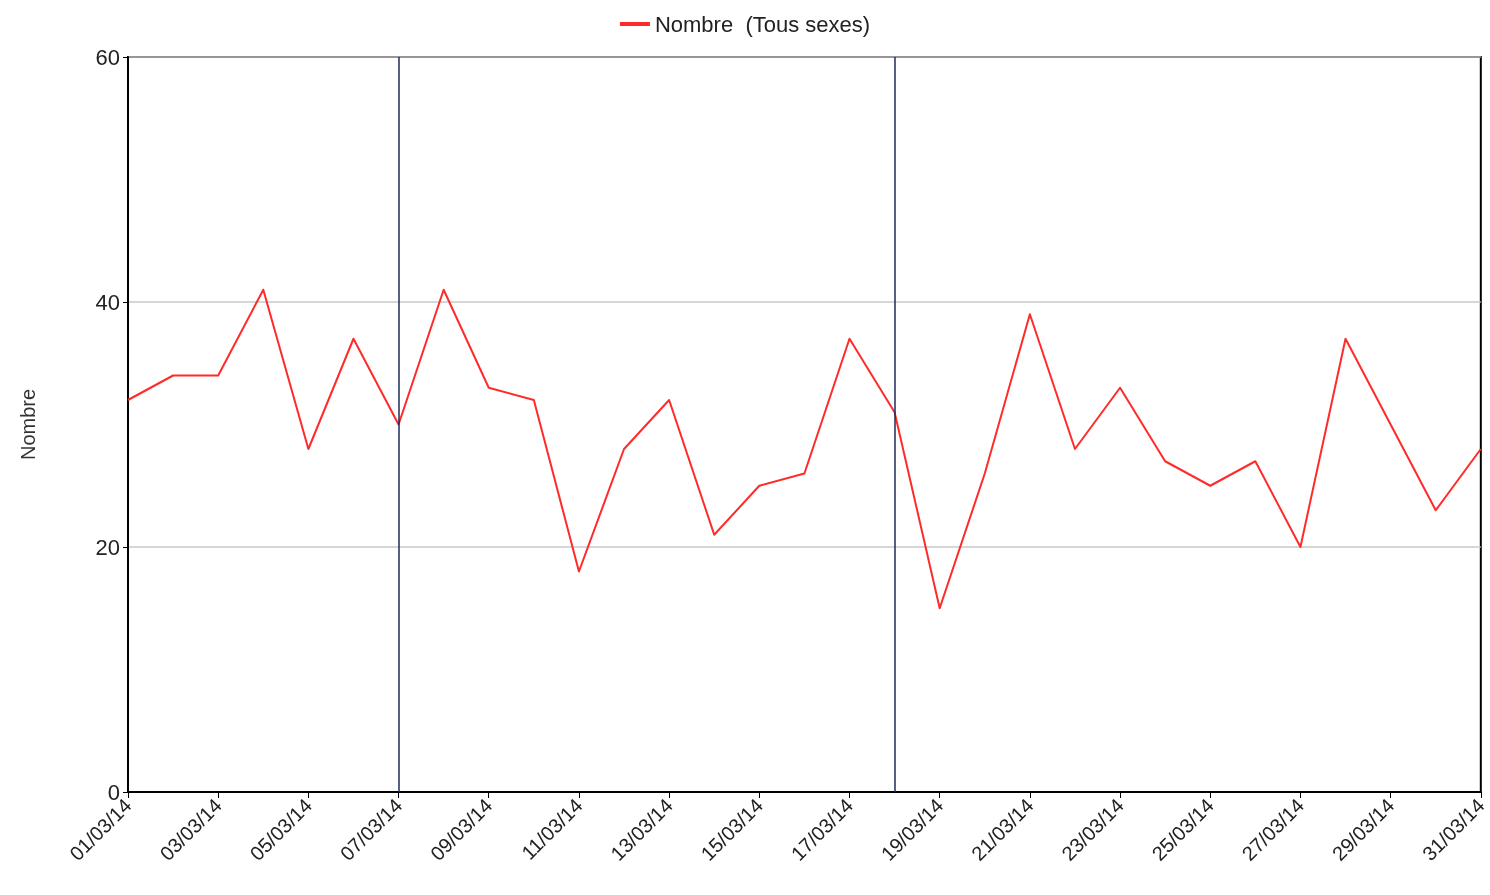  Describe the element at coordinates (762, 24) in the screenshot. I see `legend-label: Nombre (Tous sexes)` at that location.